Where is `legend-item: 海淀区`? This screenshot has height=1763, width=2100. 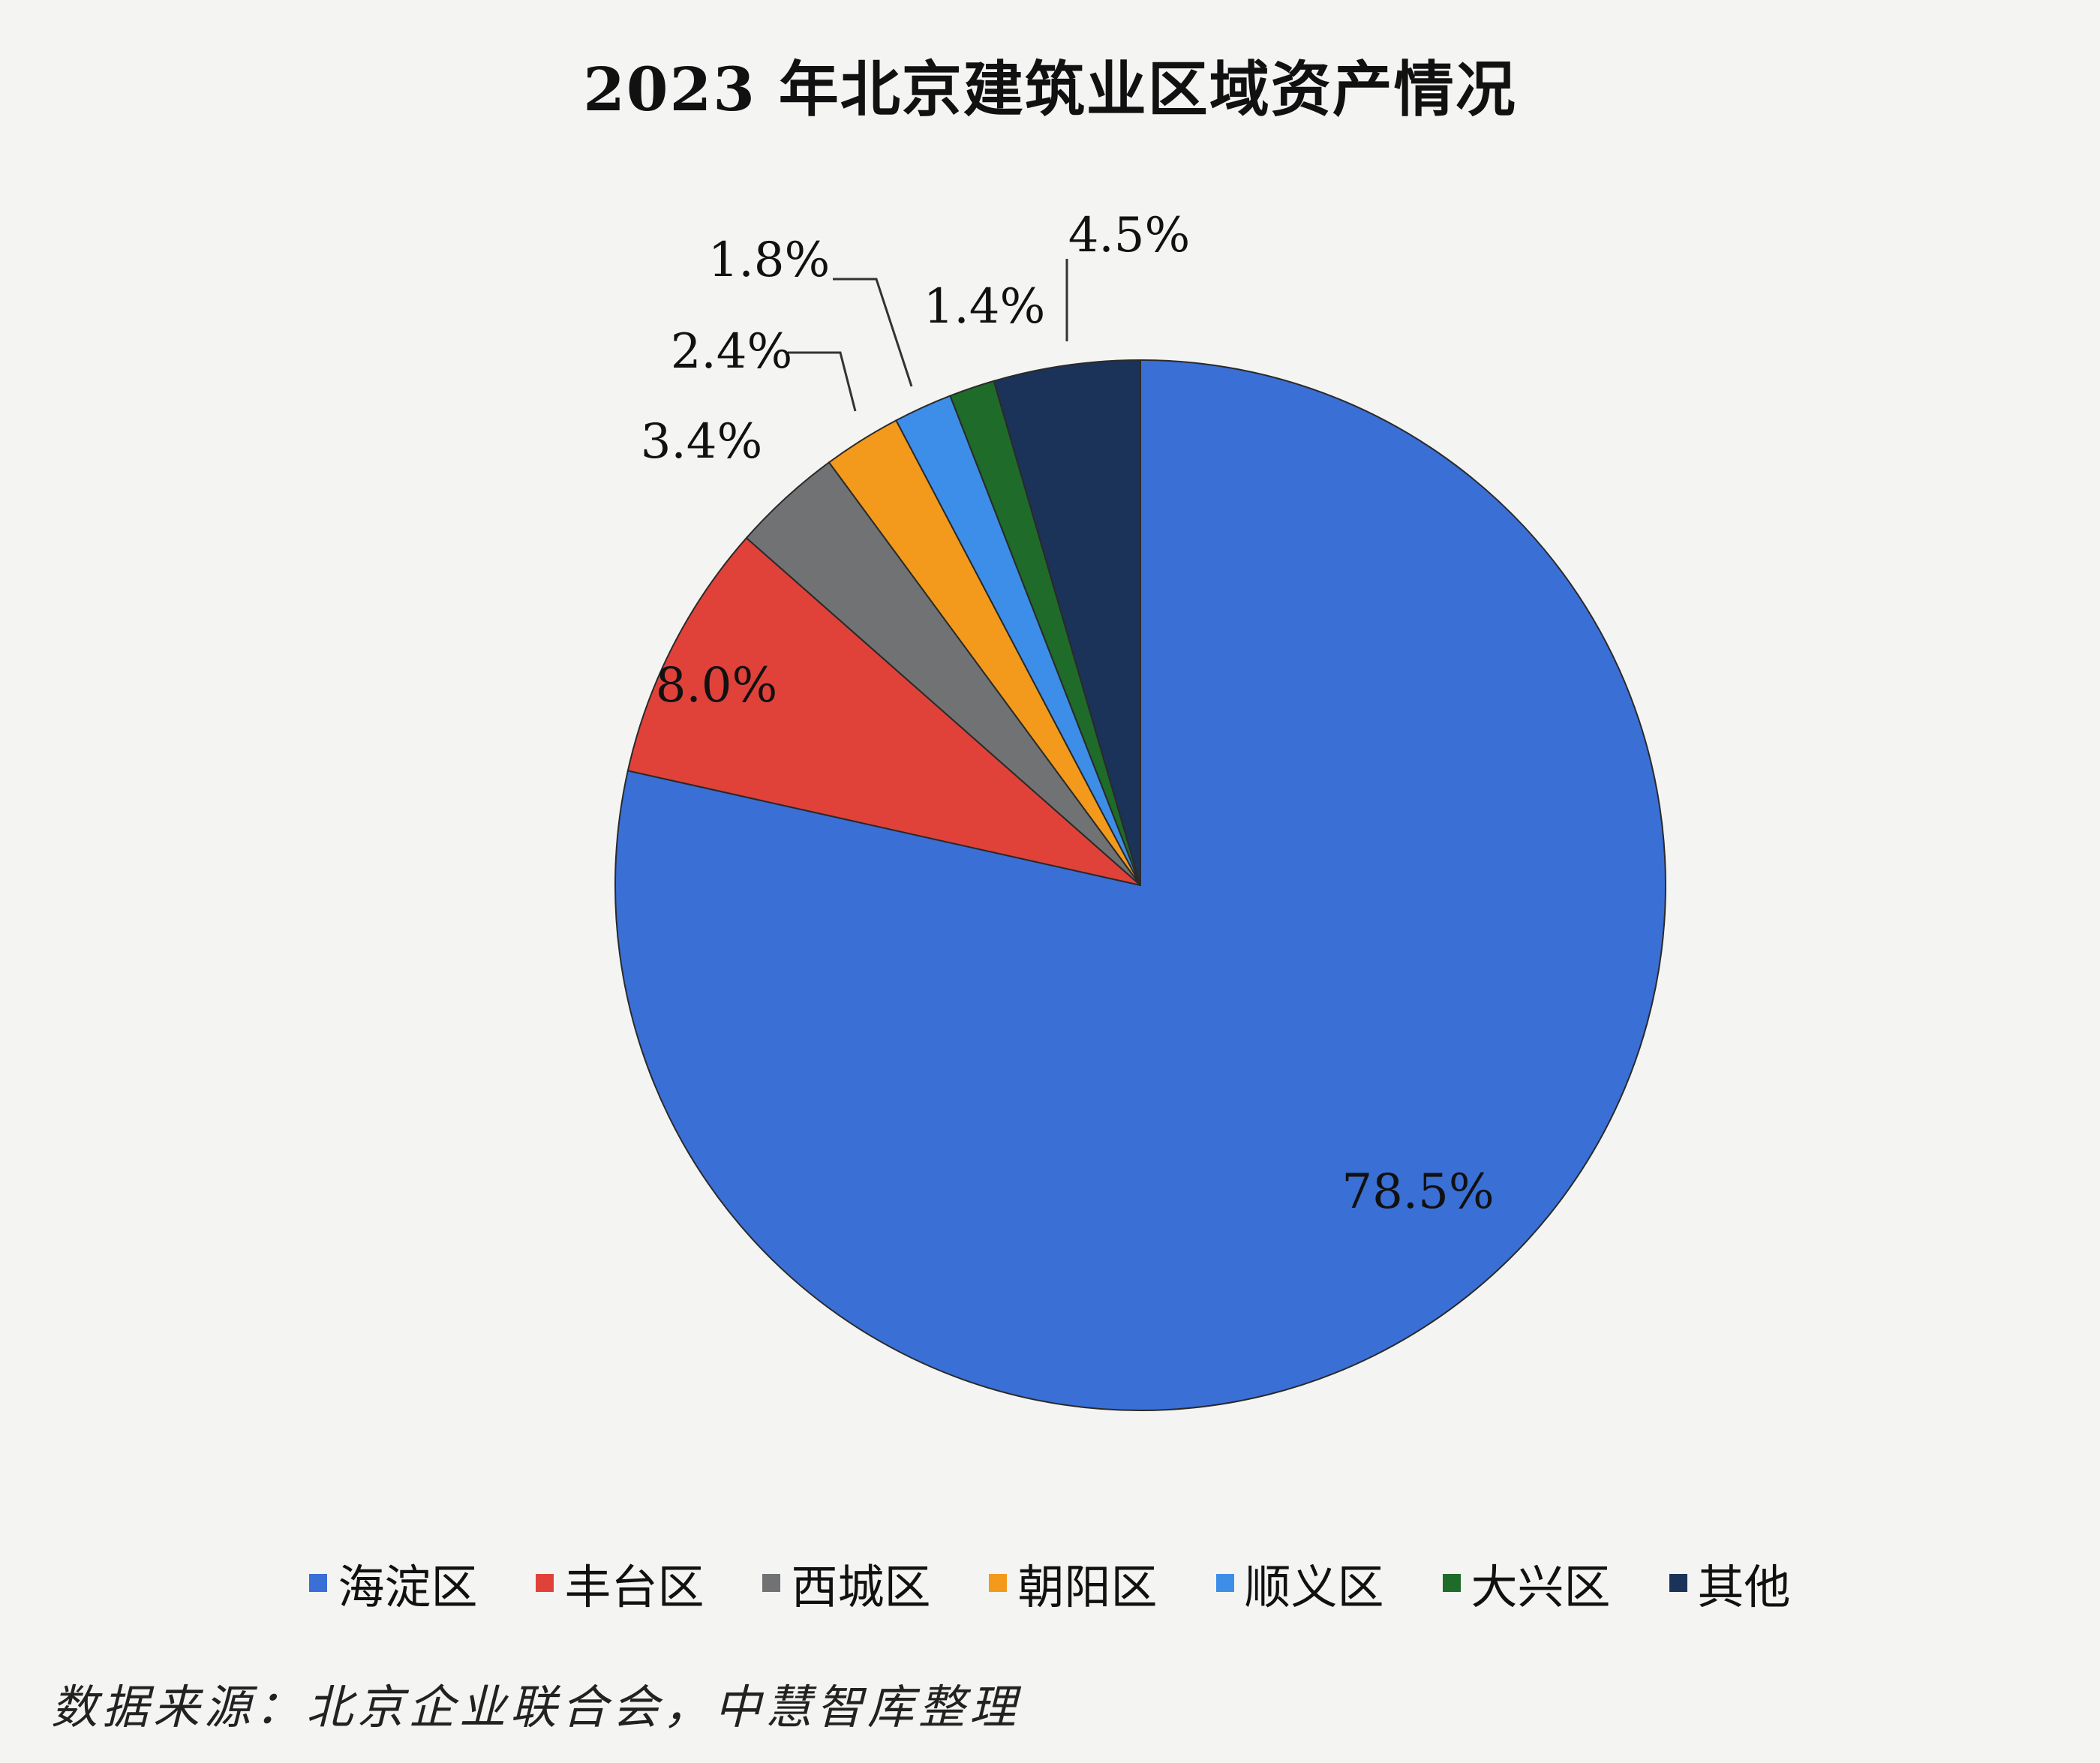
legend-item: 海淀区 is located at coordinates (393, 1583).